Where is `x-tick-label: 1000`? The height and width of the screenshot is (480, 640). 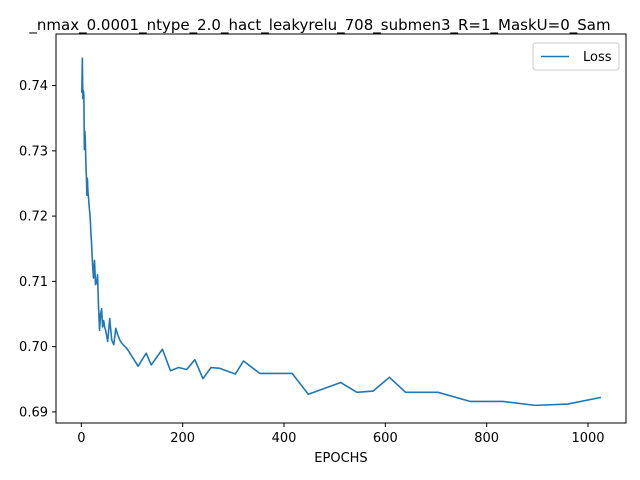
x-tick-label: 1000 is located at coordinates (587, 438).